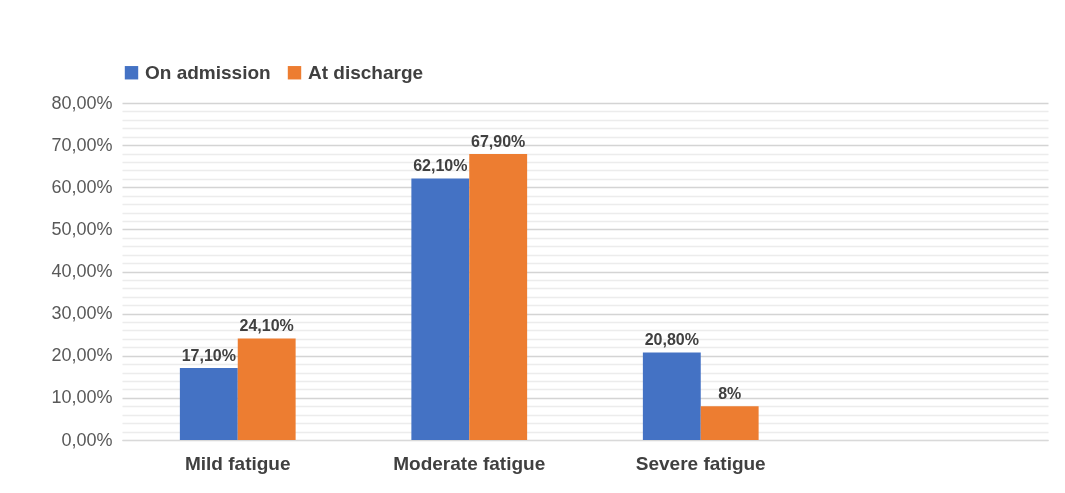  What do you see at coordinates (700, 463) in the screenshot?
I see `x-tick-label: Severe fatigue` at bounding box center [700, 463].